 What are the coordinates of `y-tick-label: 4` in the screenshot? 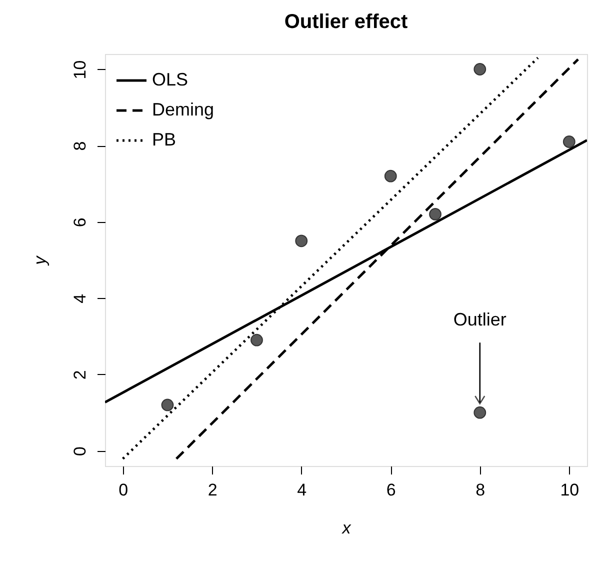 It's located at (80, 299).